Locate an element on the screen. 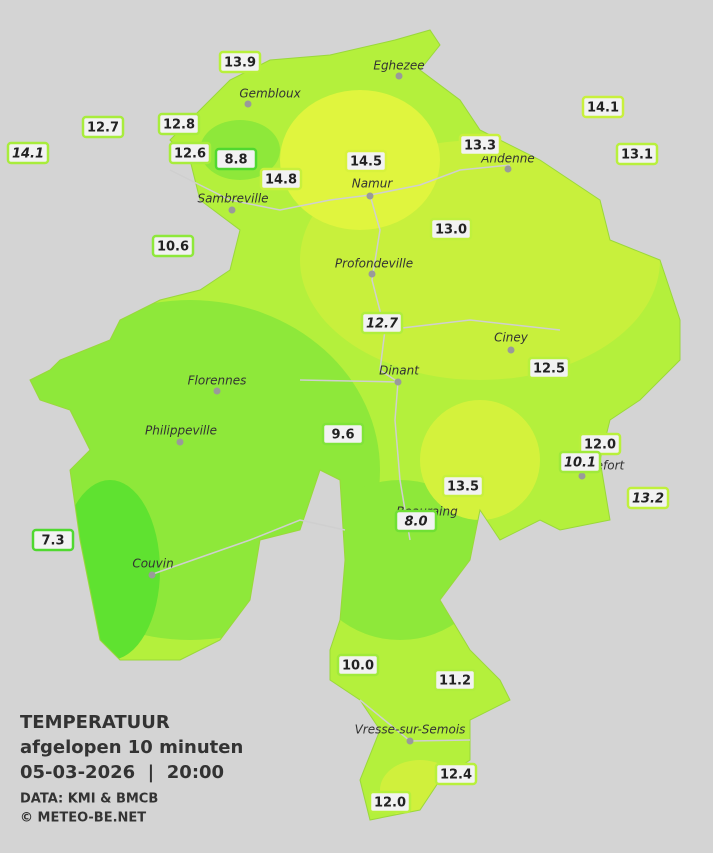 This screenshot has height=853, width=713. station-value: 14.8 is located at coordinates (281, 180).